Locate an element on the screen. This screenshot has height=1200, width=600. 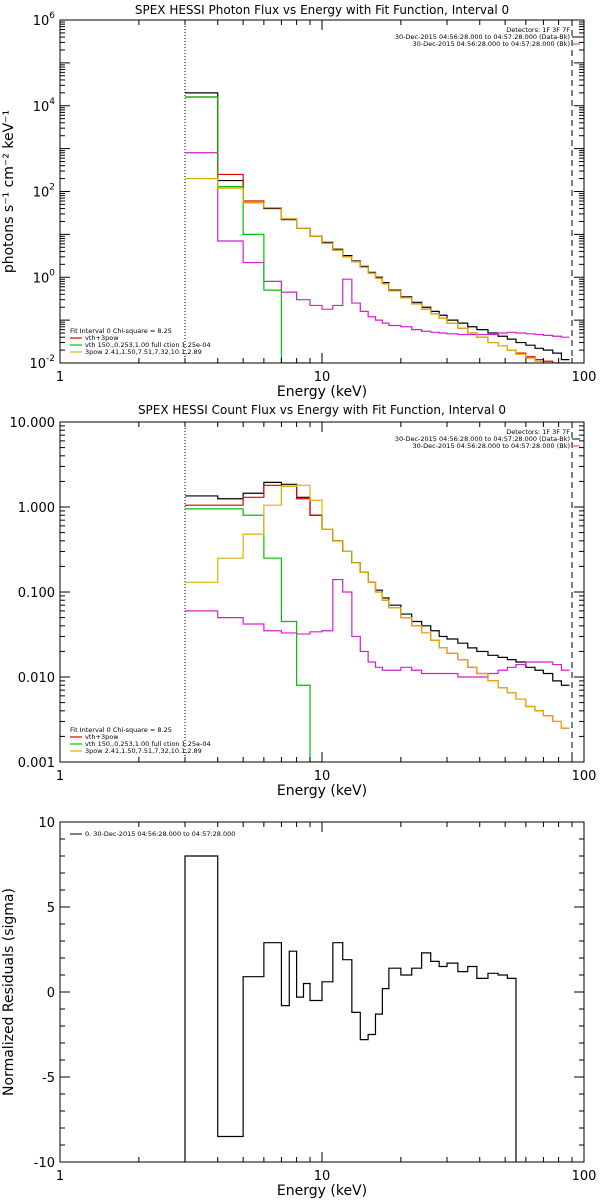
series-vth-3pow-line is located at coordinates (377, 606).